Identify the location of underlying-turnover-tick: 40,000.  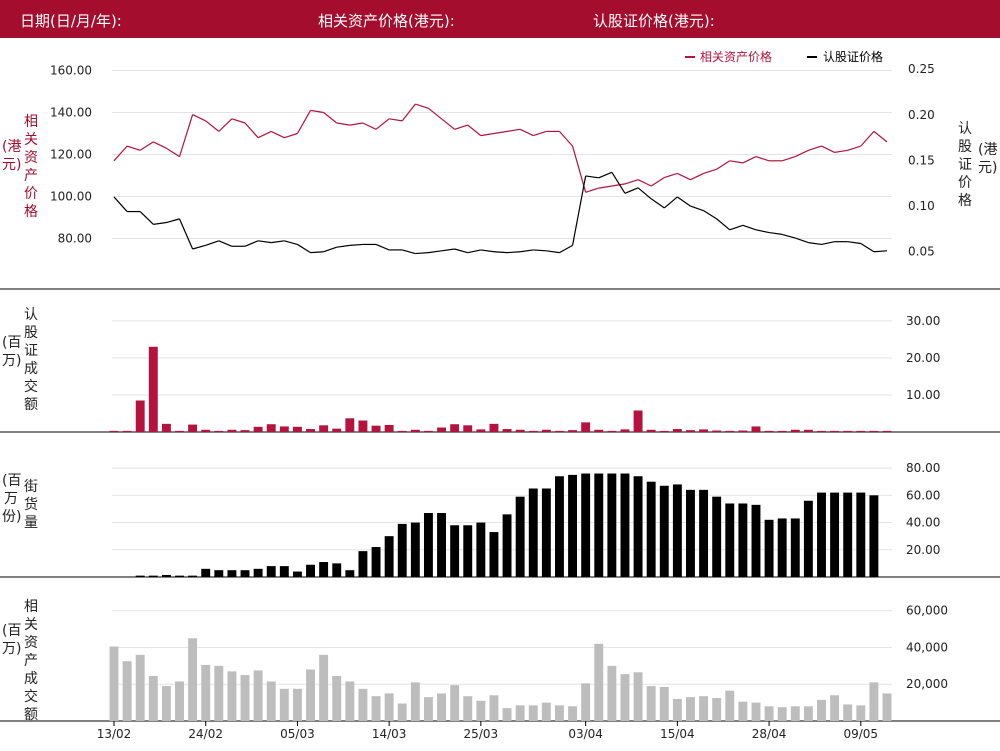
(927, 647).